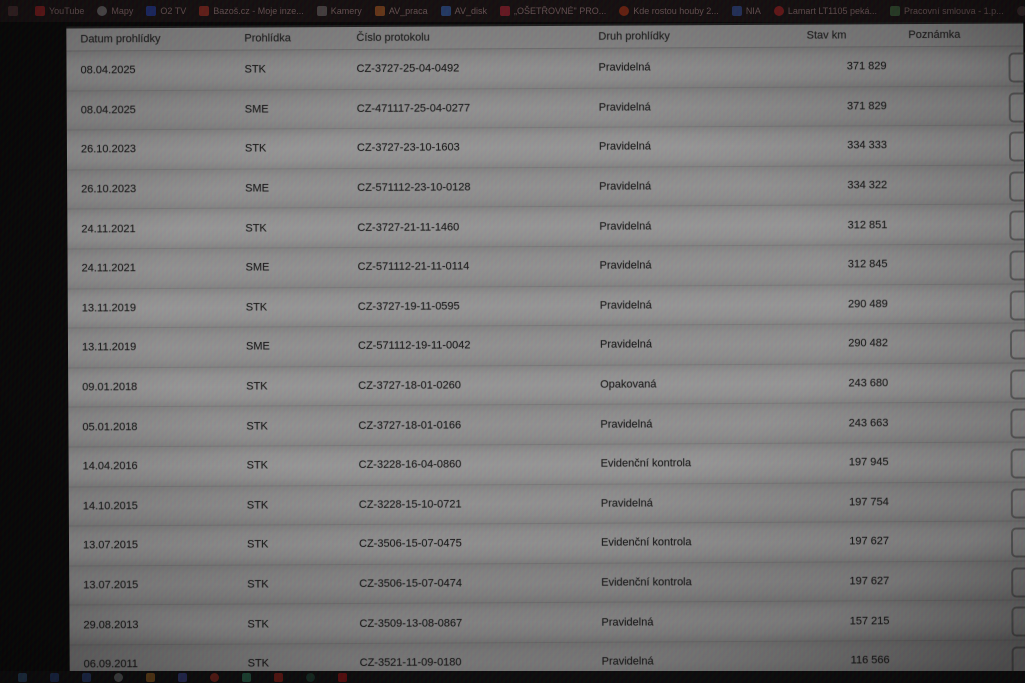  Describe the element at coordinates (339, 11) in the screenshot. I see `bookmark-item: Kamery` at that location.